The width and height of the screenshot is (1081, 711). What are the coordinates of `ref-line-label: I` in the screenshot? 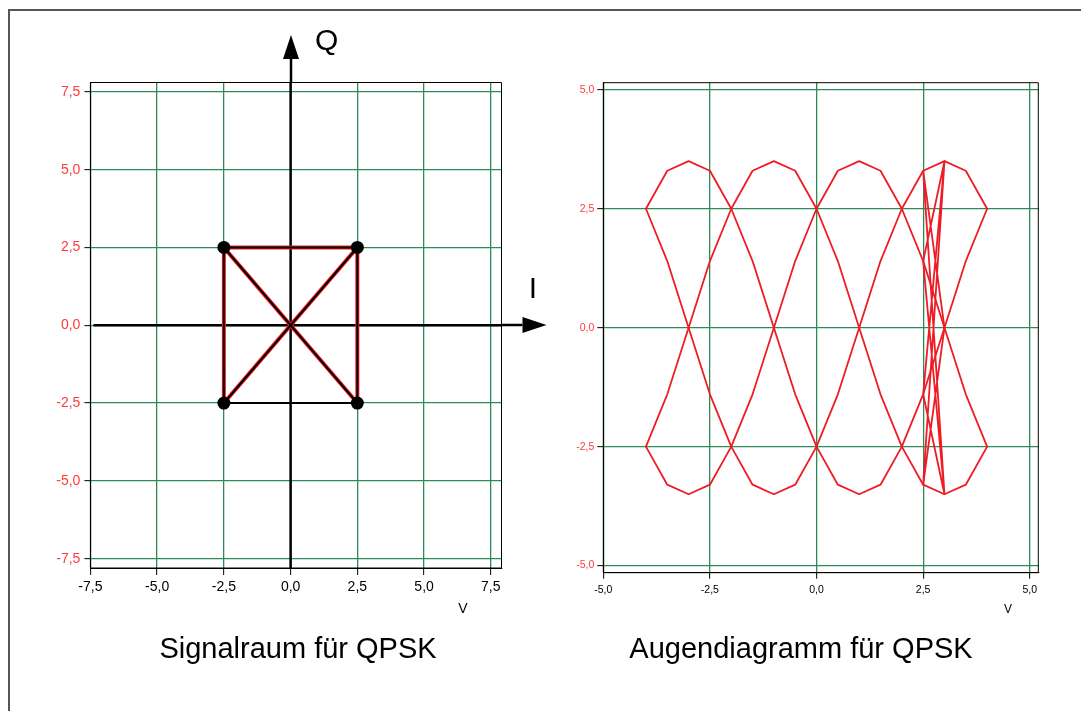 It's located at (533, 287).